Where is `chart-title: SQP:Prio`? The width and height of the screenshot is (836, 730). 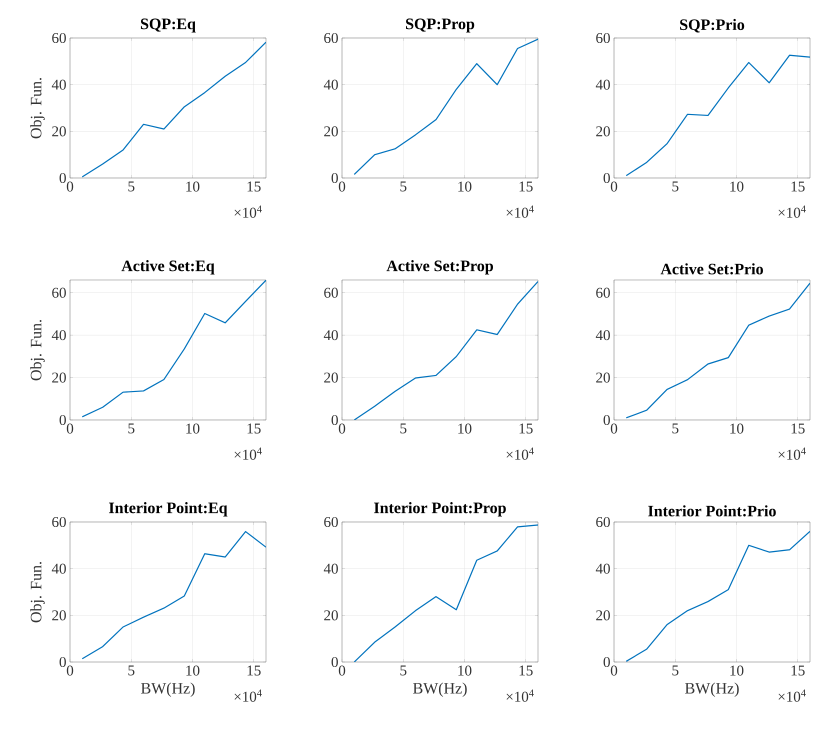
chart-title: SQP:Prio is located at coordinates (712, 25).